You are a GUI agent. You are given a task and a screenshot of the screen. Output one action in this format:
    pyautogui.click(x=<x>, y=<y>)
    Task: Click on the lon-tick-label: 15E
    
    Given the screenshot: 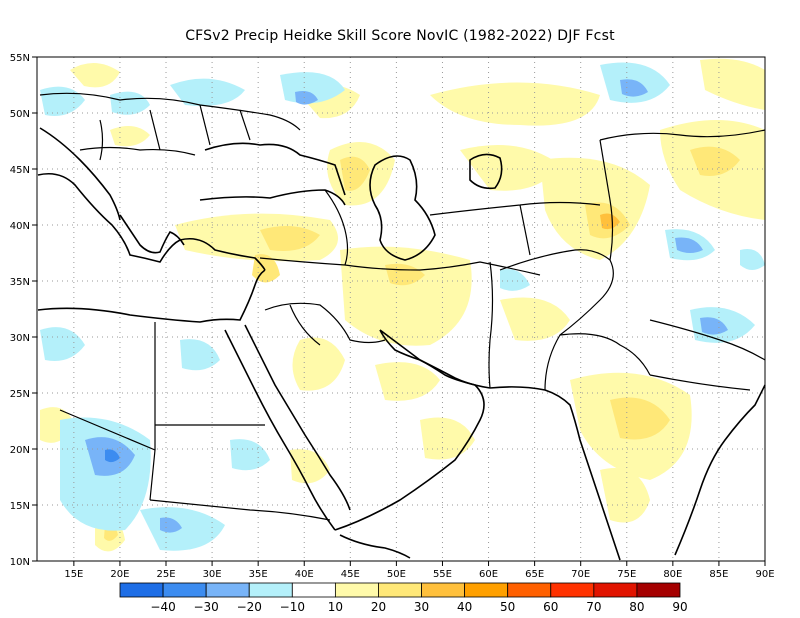 What is the action you would take?
    pyautogui.click(x=73, y=574)
    